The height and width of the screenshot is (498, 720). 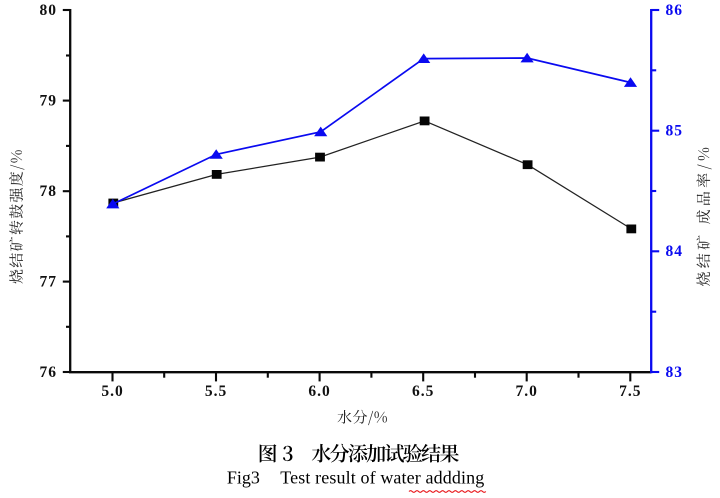 I want to click on svg-text: 6.5, so click(x=423, y=391).